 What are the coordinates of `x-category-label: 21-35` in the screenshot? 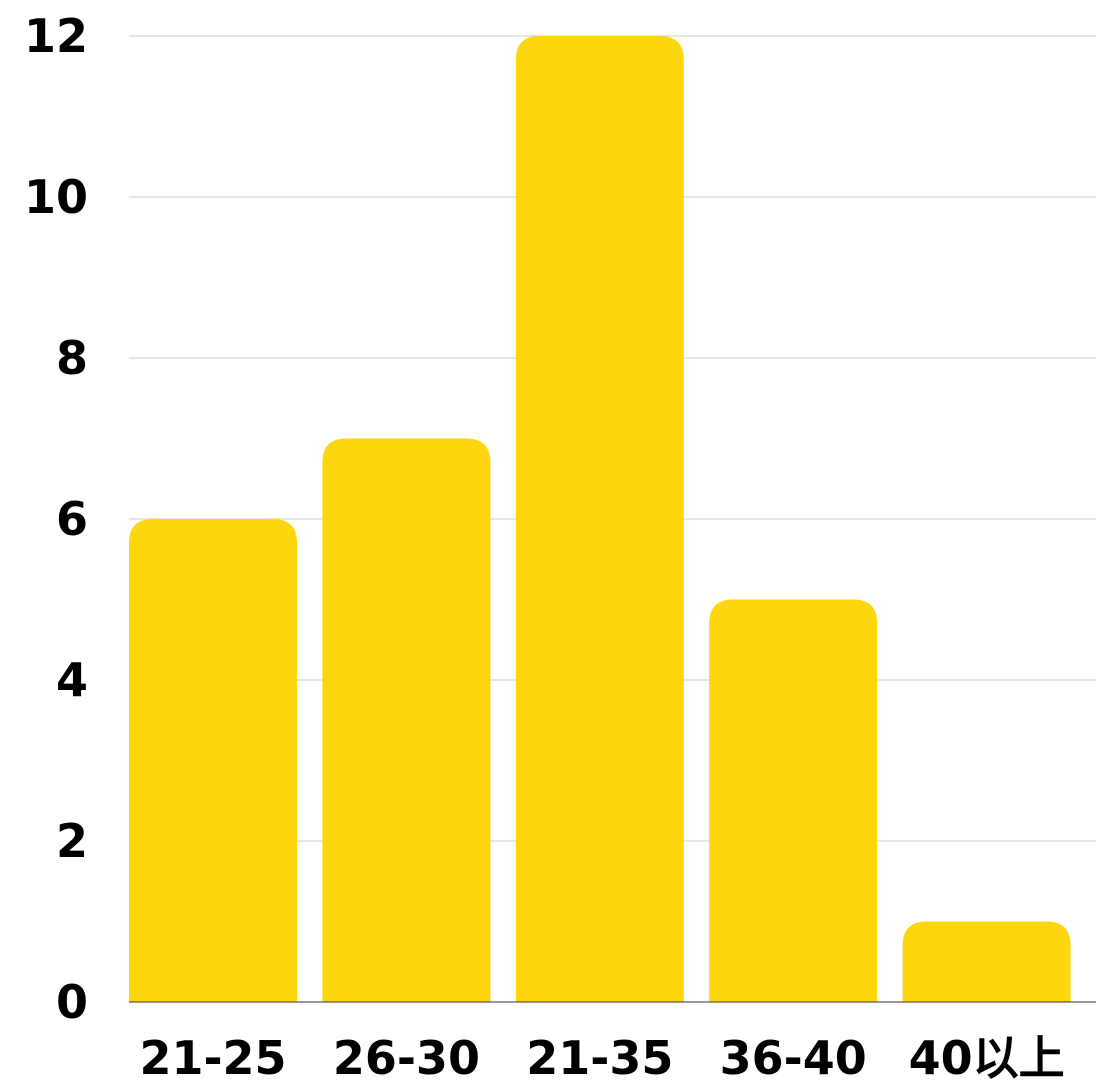 It's located at (599, 1058).